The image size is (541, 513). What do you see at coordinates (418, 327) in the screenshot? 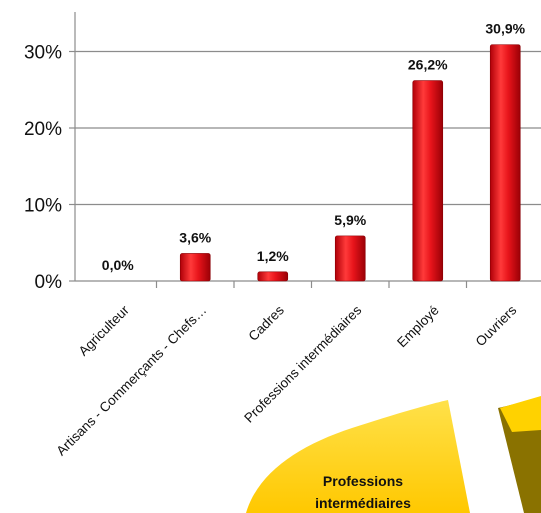
I see `category-label: Employé` at bounding box center [418, 327].